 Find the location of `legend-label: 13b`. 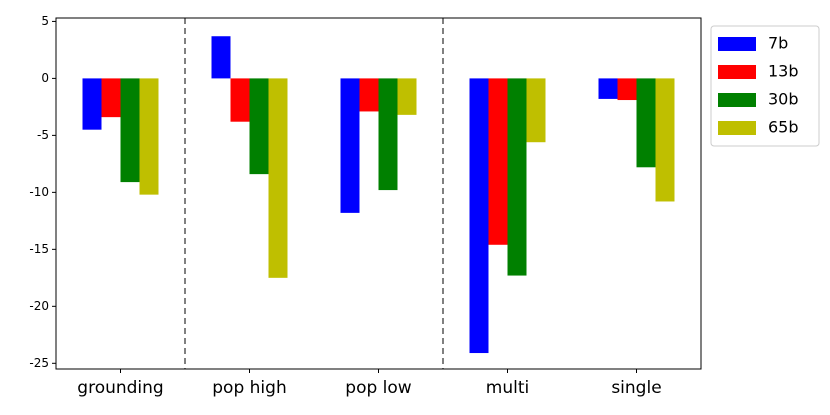

legend-label: 13b is located at coordinates (783, 71).